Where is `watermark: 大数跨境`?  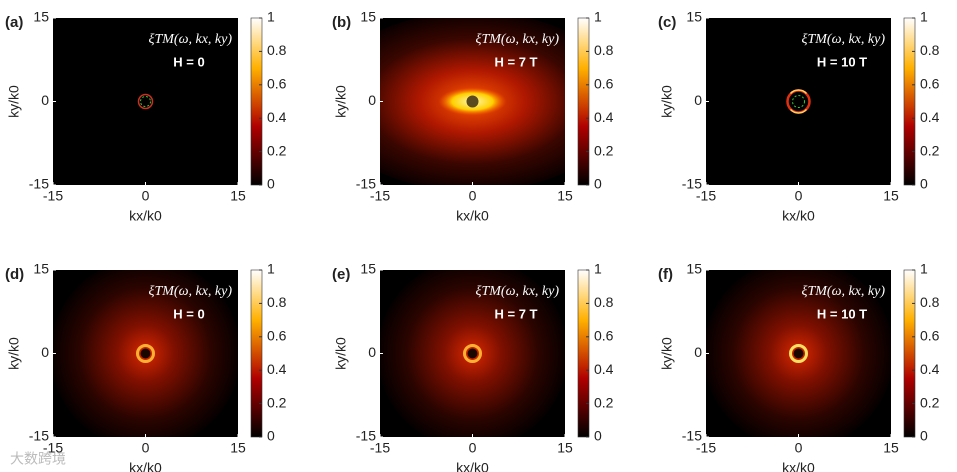
watermark: 大数跨境 is located at coordinates (38, 459).